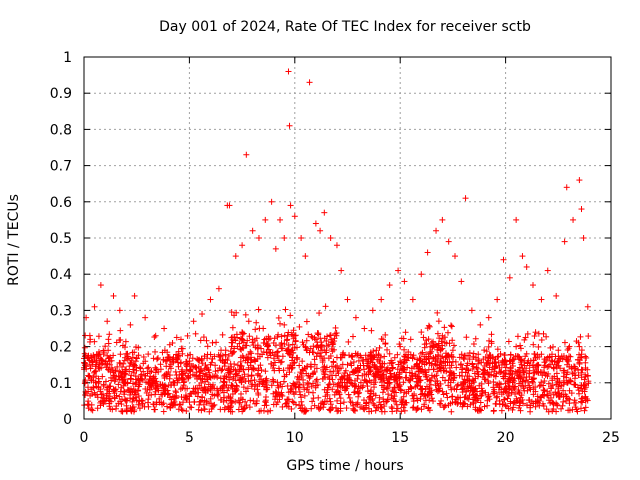 This screenshot has width=640, height=480. What do you see at coordinates (14, 240) in the screenshot?
I see `y-axis-label: ROTI / TECUs` at bounding box center [14, 240].